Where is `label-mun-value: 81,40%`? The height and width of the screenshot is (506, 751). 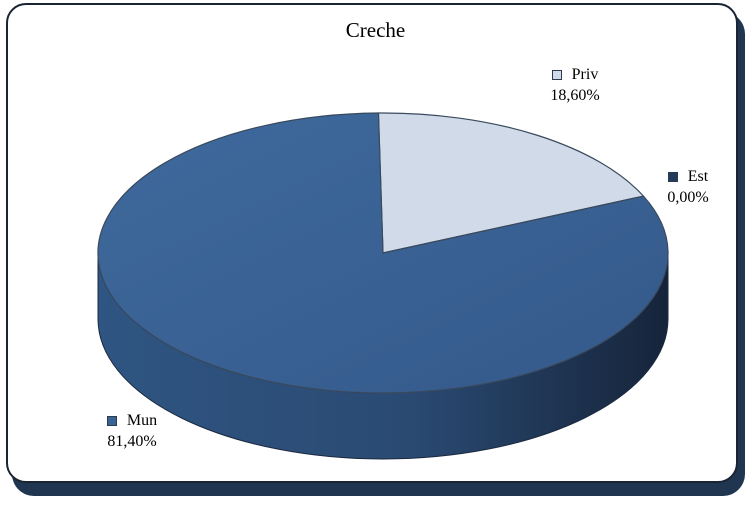 label-mun-value: 81,40% is located at coordinates (132, 441).